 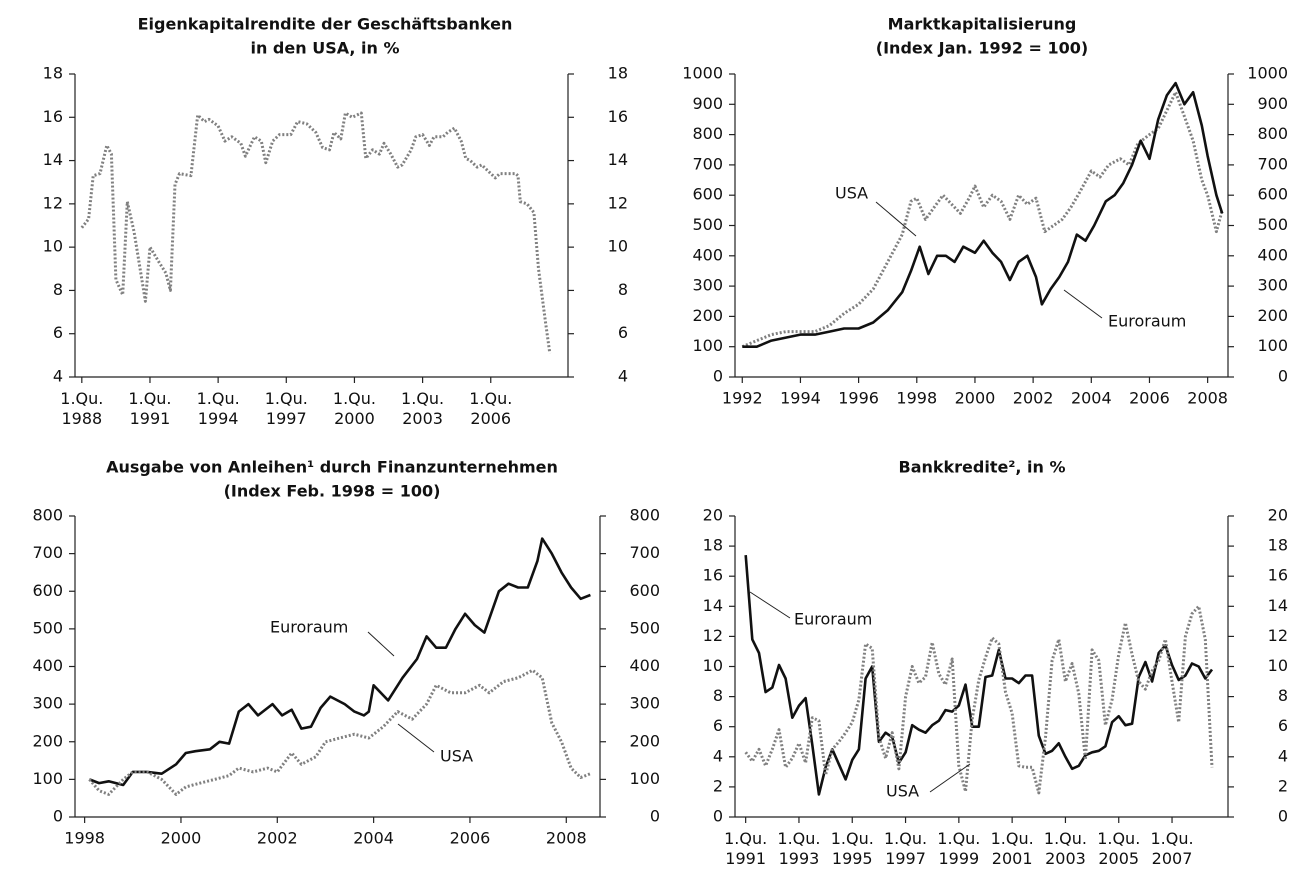 What do you see at coordinates (644, 627) in the screenshot?
I see `y-tick-label-right: 500` at bounding box center [644, 627].